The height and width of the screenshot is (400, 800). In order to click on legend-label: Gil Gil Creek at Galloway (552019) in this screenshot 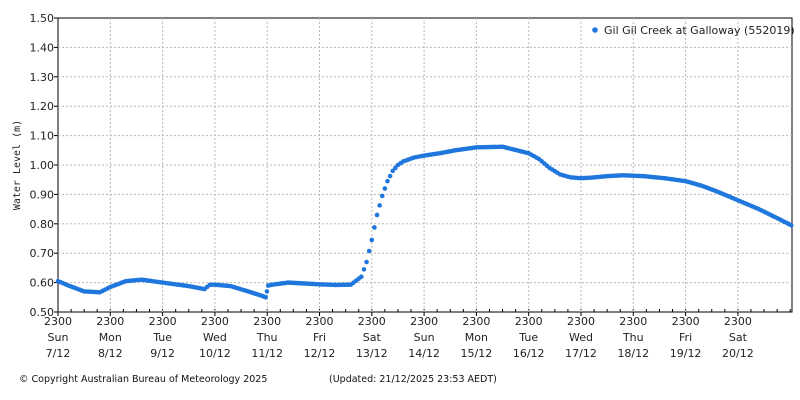, I will do `click(699, 30)`.